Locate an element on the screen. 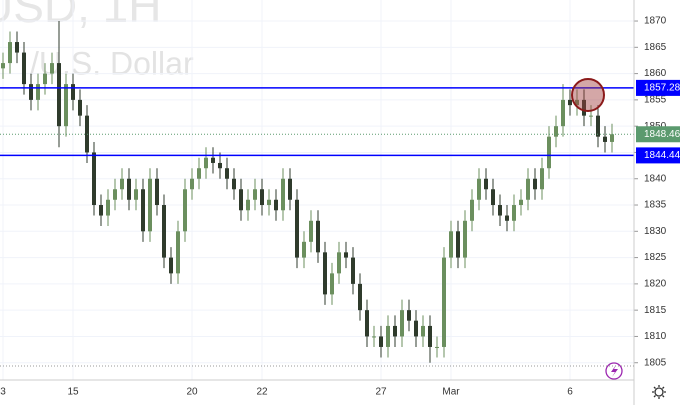  level-label: 1857.28 is located at coordinates (662, 88).